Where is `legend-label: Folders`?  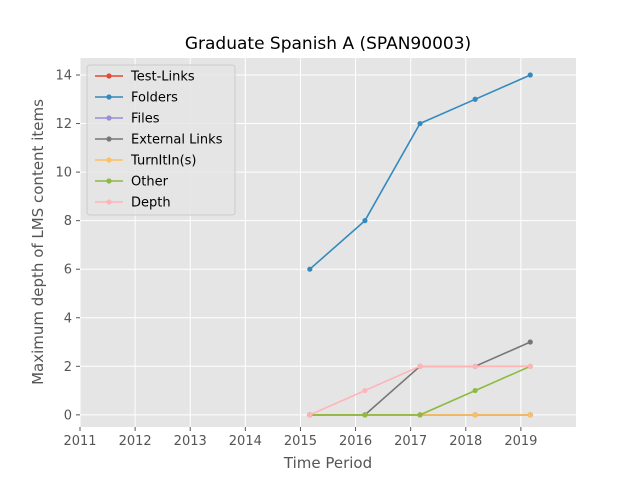
legend-label: Folders is located at coordinates (154, 98).